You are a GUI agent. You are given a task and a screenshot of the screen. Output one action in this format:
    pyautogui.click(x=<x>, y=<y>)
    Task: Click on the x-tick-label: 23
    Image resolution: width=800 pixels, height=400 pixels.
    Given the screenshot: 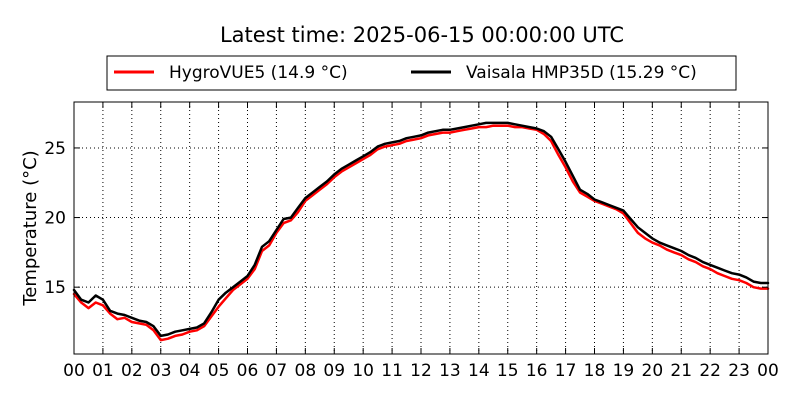 What is the action you would take?
    pyautogui.click(x=739, y=371)
    